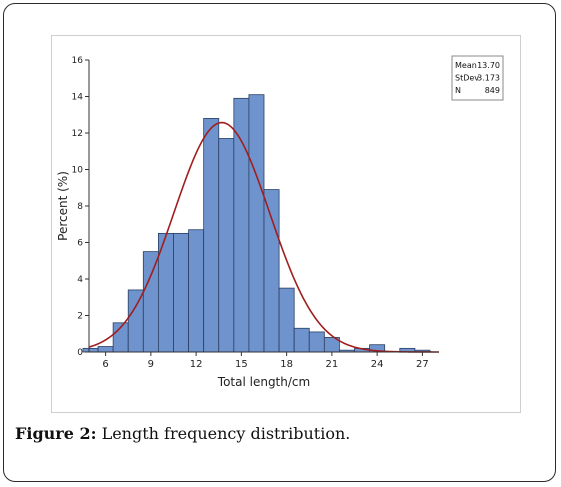 This screenshot has height=487, width=561. What do you see at coordinates (458, 90) in the screenshot?
I see `stats-name: N` at bounding box center [458, 90].